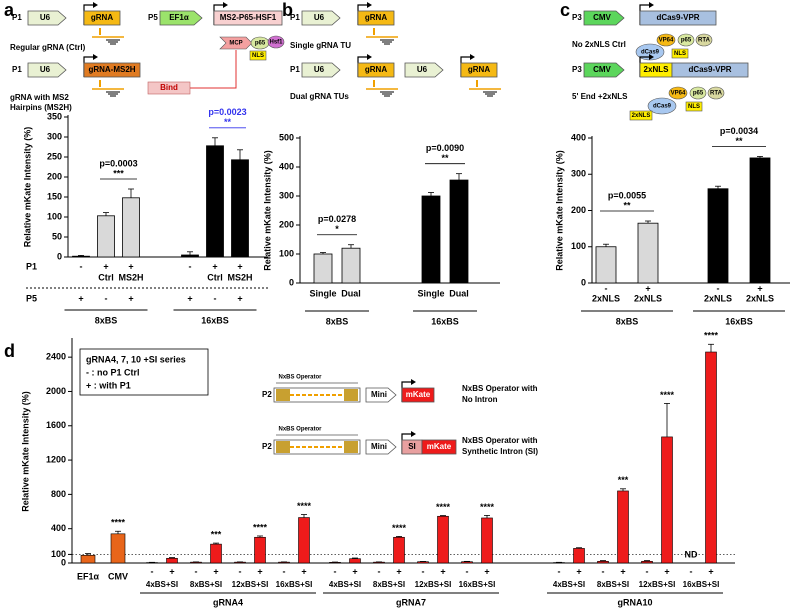 This screenshot has height=609, width=798. Describe the element at coordinates (179, 17) in the screenshot. I see `schematic-label: EF1α` at that location.